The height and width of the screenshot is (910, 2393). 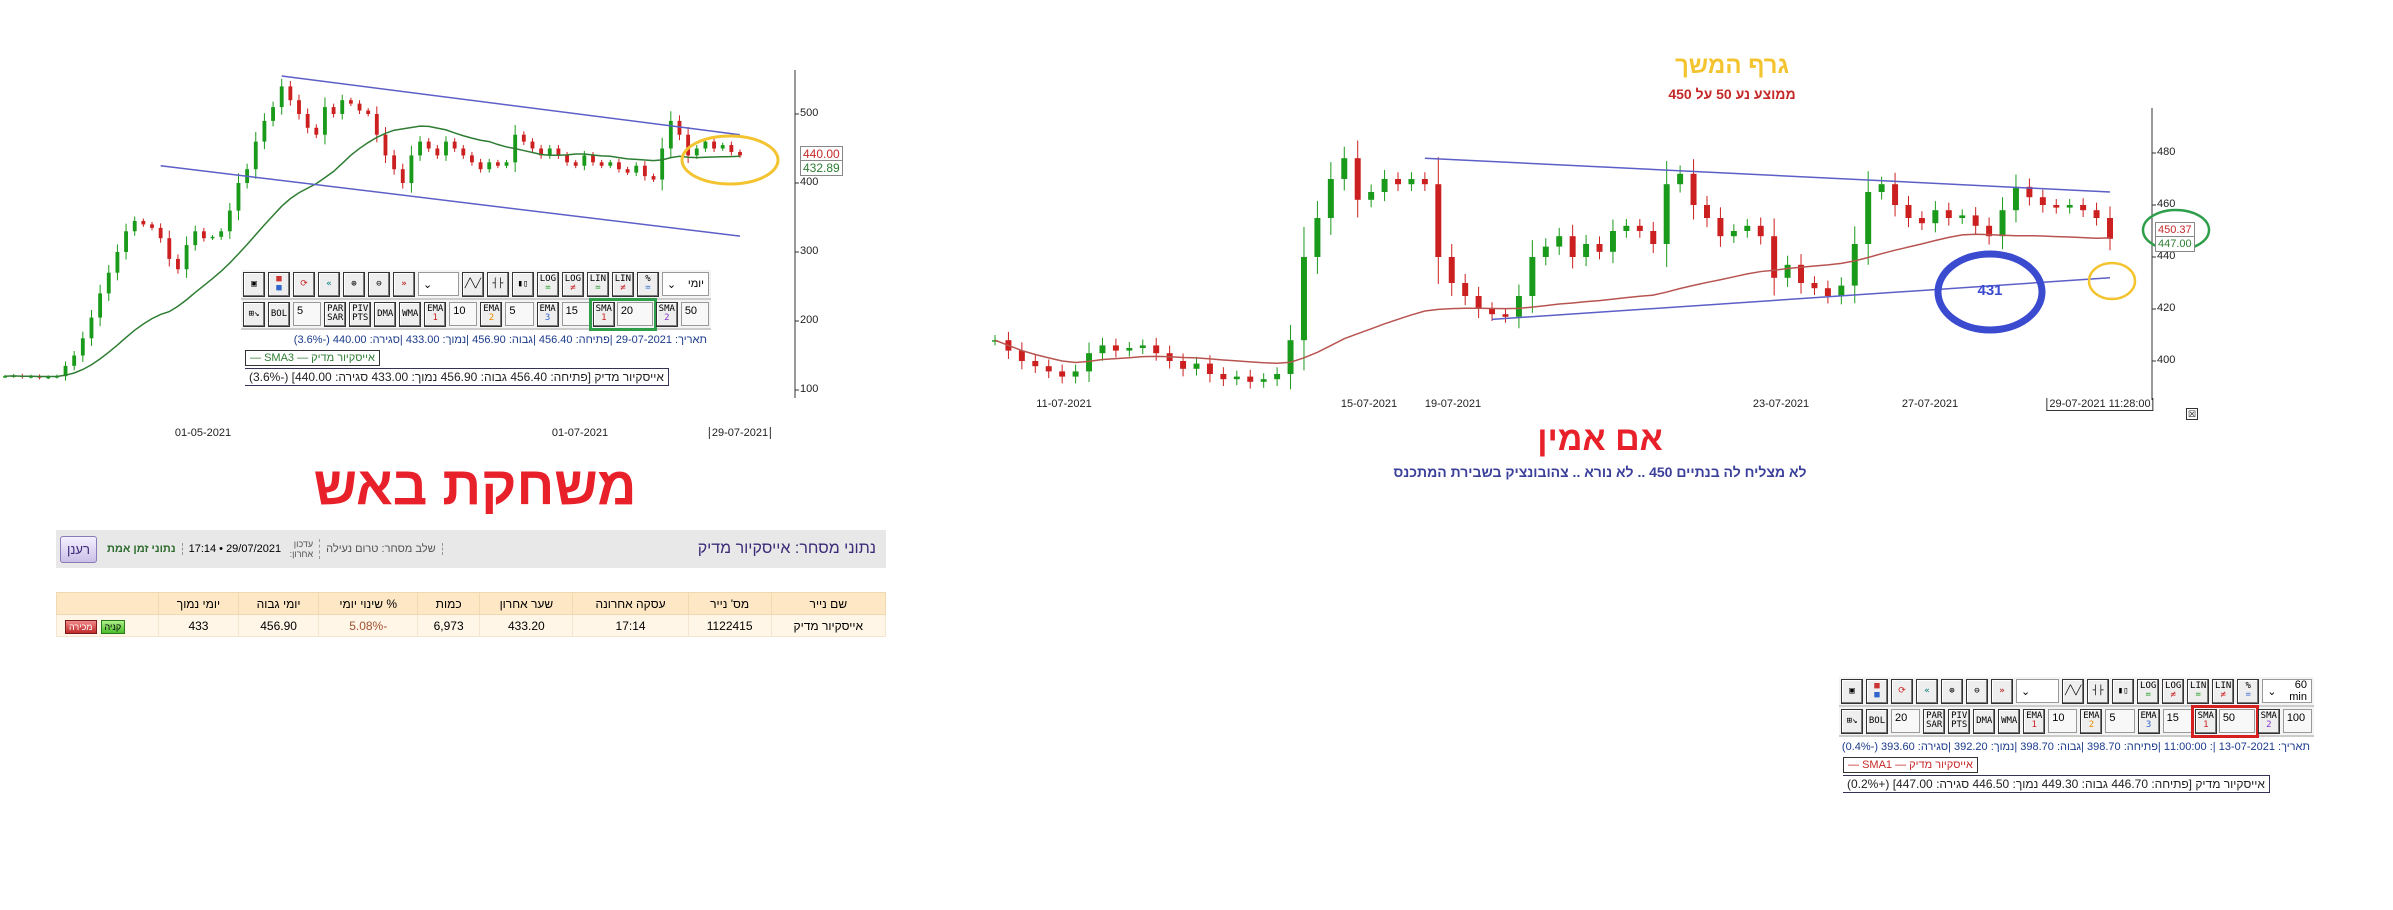 What do you see at coordinates (1906, 721) in the screenshot?
I see `bol-period-input: 20` at bounding box center [1906, 721].